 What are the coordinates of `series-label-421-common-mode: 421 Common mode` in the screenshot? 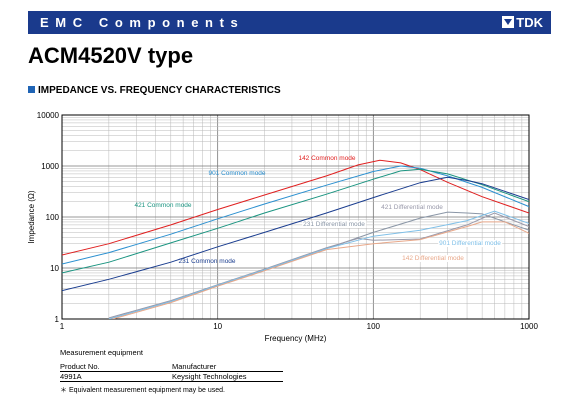 It's located at (162, 205).